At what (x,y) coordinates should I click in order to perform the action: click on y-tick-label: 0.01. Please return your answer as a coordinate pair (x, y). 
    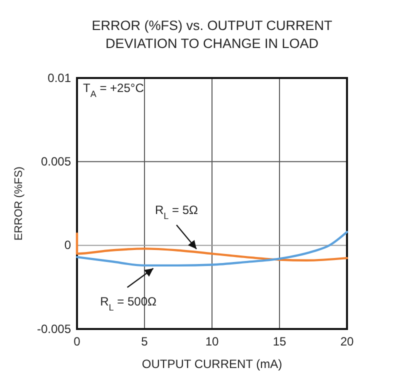
    Looking at the image, I should click on (60, 77).